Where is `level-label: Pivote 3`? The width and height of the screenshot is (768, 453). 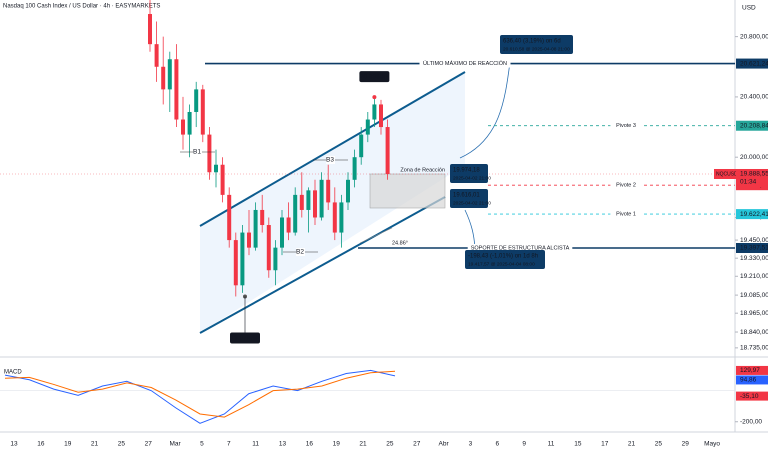
level-label: Pivote 3 is located at coordinates (626, 126).